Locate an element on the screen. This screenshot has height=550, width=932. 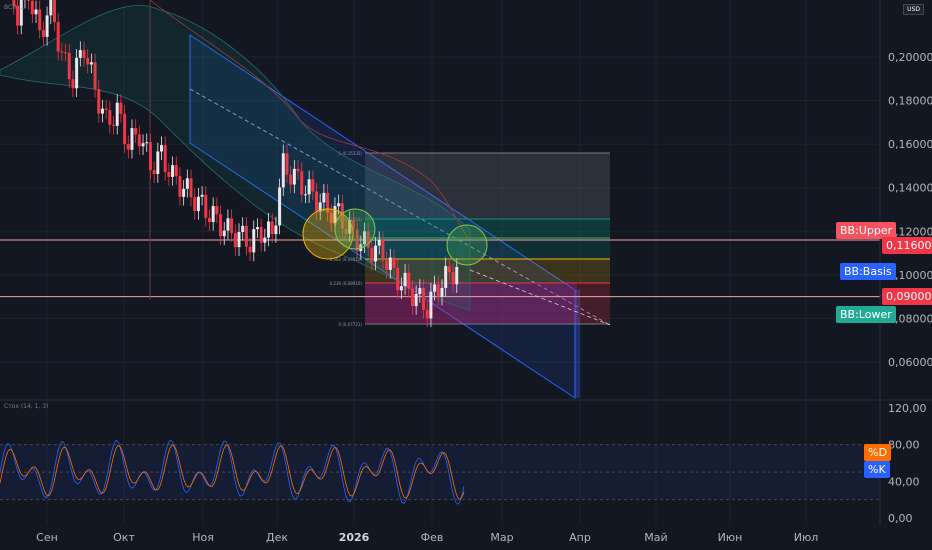
fib-label: 0.382 (0,09812) is located at coordinates (346, 259).